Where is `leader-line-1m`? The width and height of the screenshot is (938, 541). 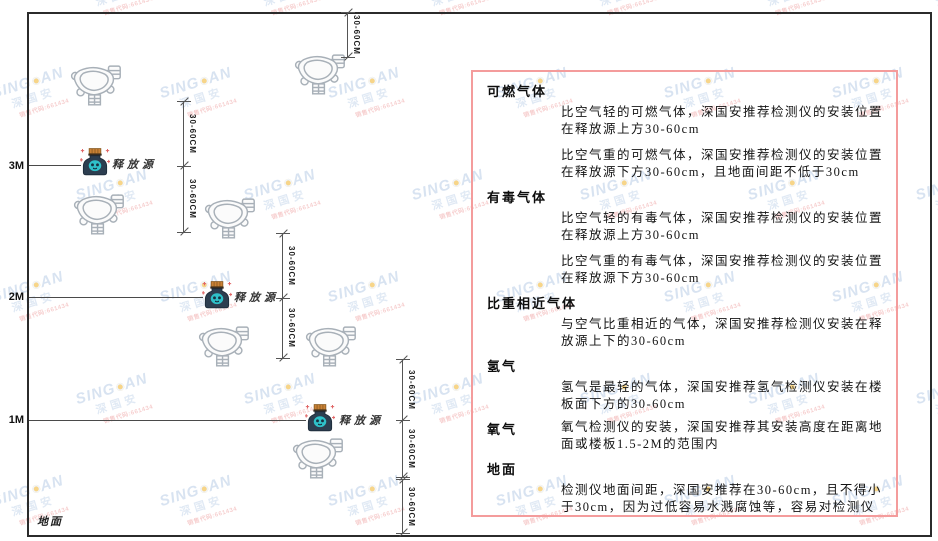
leader-line-1m is located at coordinates (167, 420).